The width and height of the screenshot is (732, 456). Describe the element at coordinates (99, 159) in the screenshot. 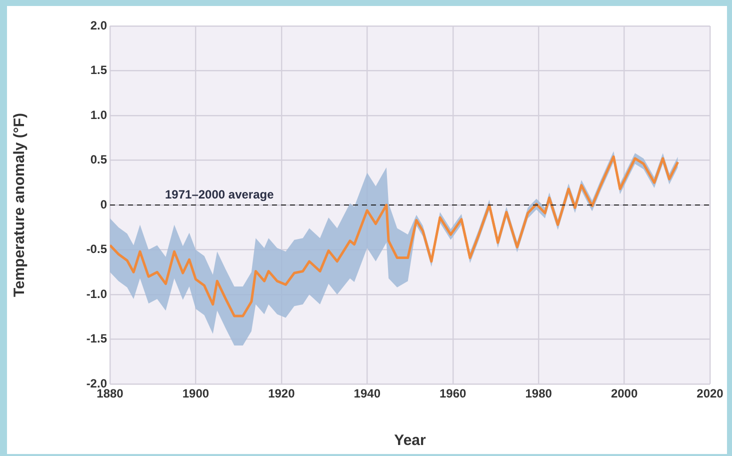

I see `y-tick-label: 0.5` at that location.